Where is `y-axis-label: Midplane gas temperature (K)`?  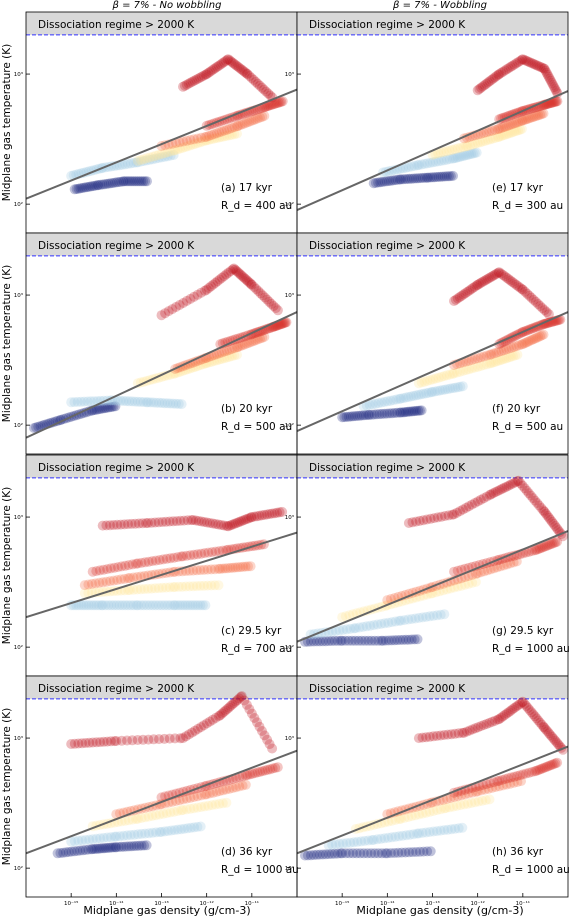 y-axis-label: Midplane gas temperature (K) is located at coordinates (7, 565).